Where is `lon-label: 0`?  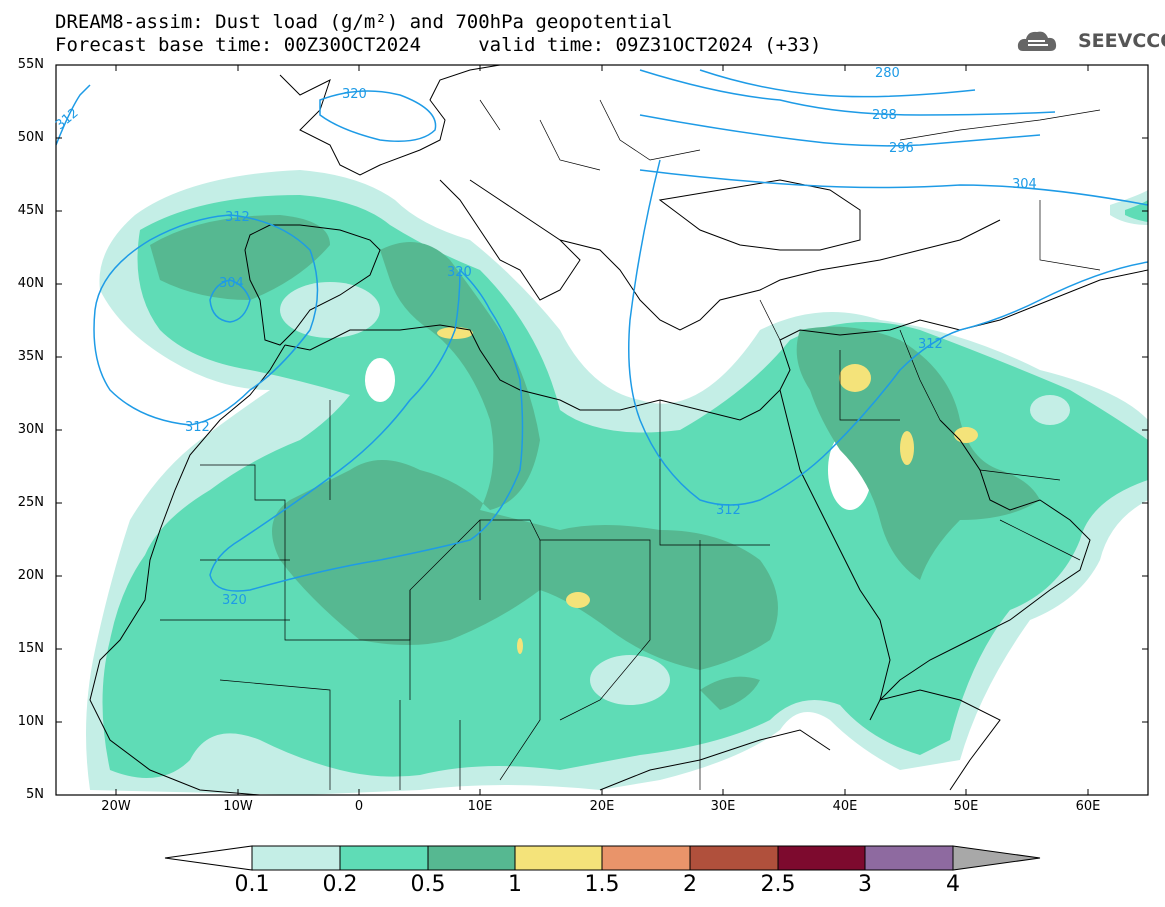 lon-label: 0 is located at coordinates (359, 806).